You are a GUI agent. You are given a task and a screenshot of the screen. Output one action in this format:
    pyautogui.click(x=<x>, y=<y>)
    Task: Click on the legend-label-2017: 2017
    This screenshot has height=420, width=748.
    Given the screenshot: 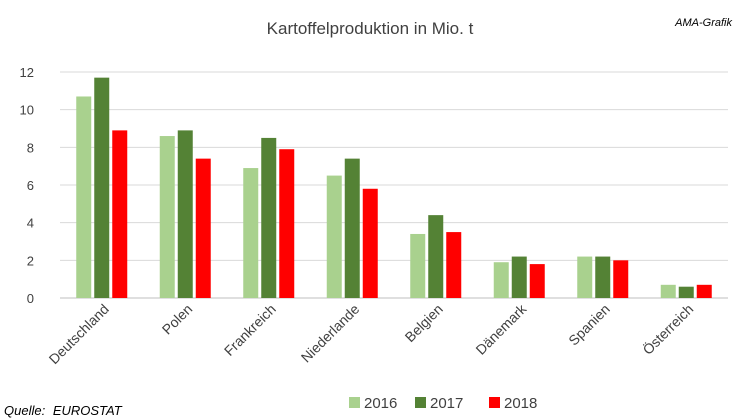 What is the action you would take?
    pyautogui.click(x=446, y=403)
    